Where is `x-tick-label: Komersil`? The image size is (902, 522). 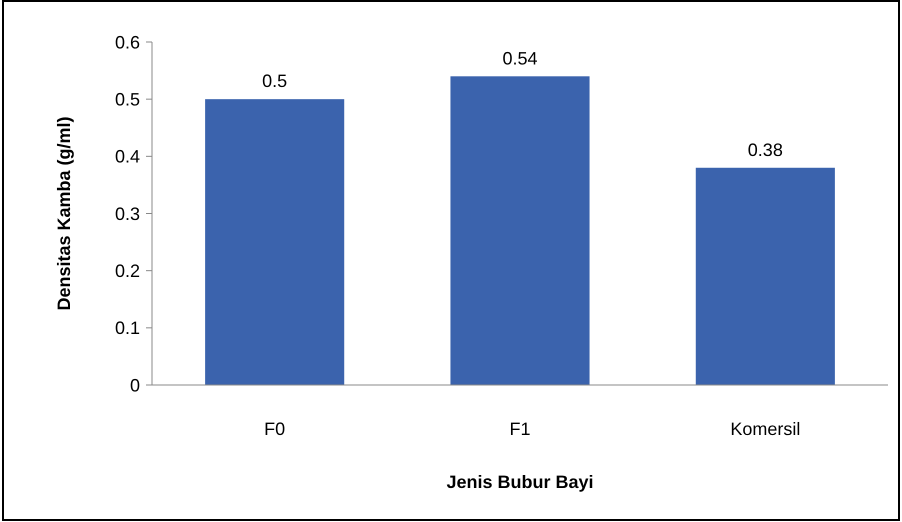
x-tick-label: Komersil is located at coordinates (765, 429).